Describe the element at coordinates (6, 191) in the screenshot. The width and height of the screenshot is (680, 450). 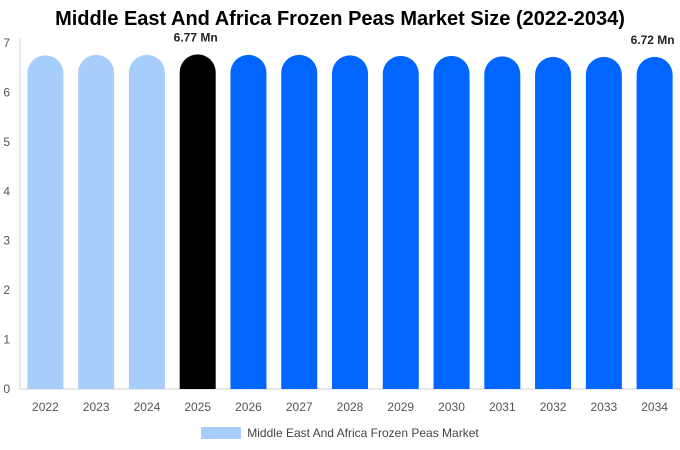
I see `y-tick-label: 4` at that location.